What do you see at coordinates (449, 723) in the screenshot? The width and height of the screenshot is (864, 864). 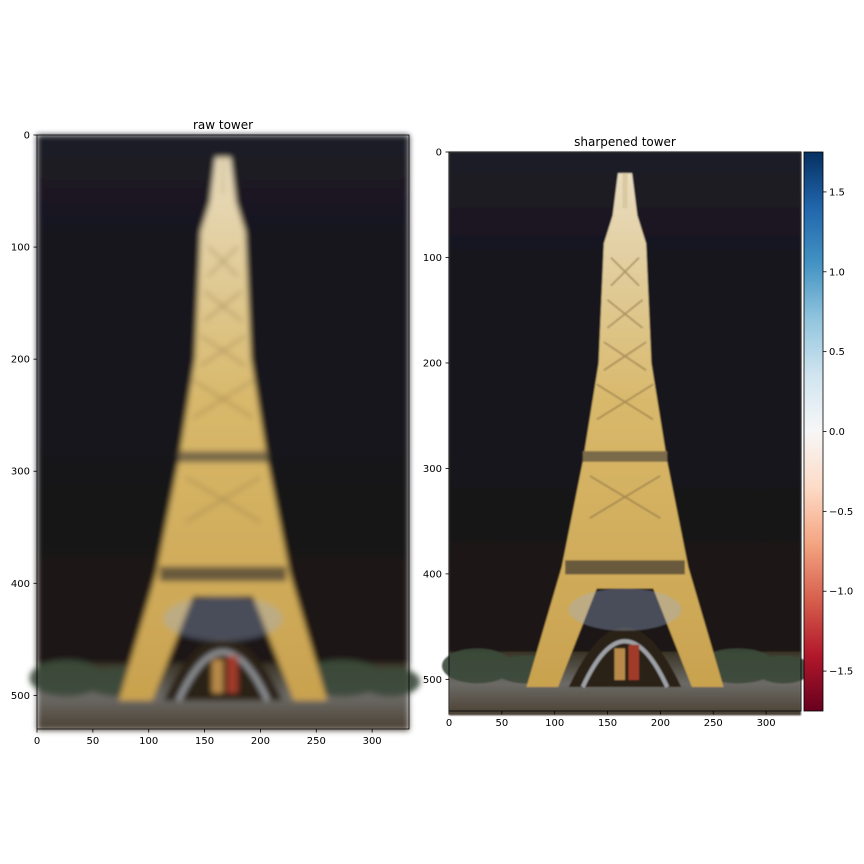 I see `x-tick-label-sharpened: 0` at bounding box center [449, 723].